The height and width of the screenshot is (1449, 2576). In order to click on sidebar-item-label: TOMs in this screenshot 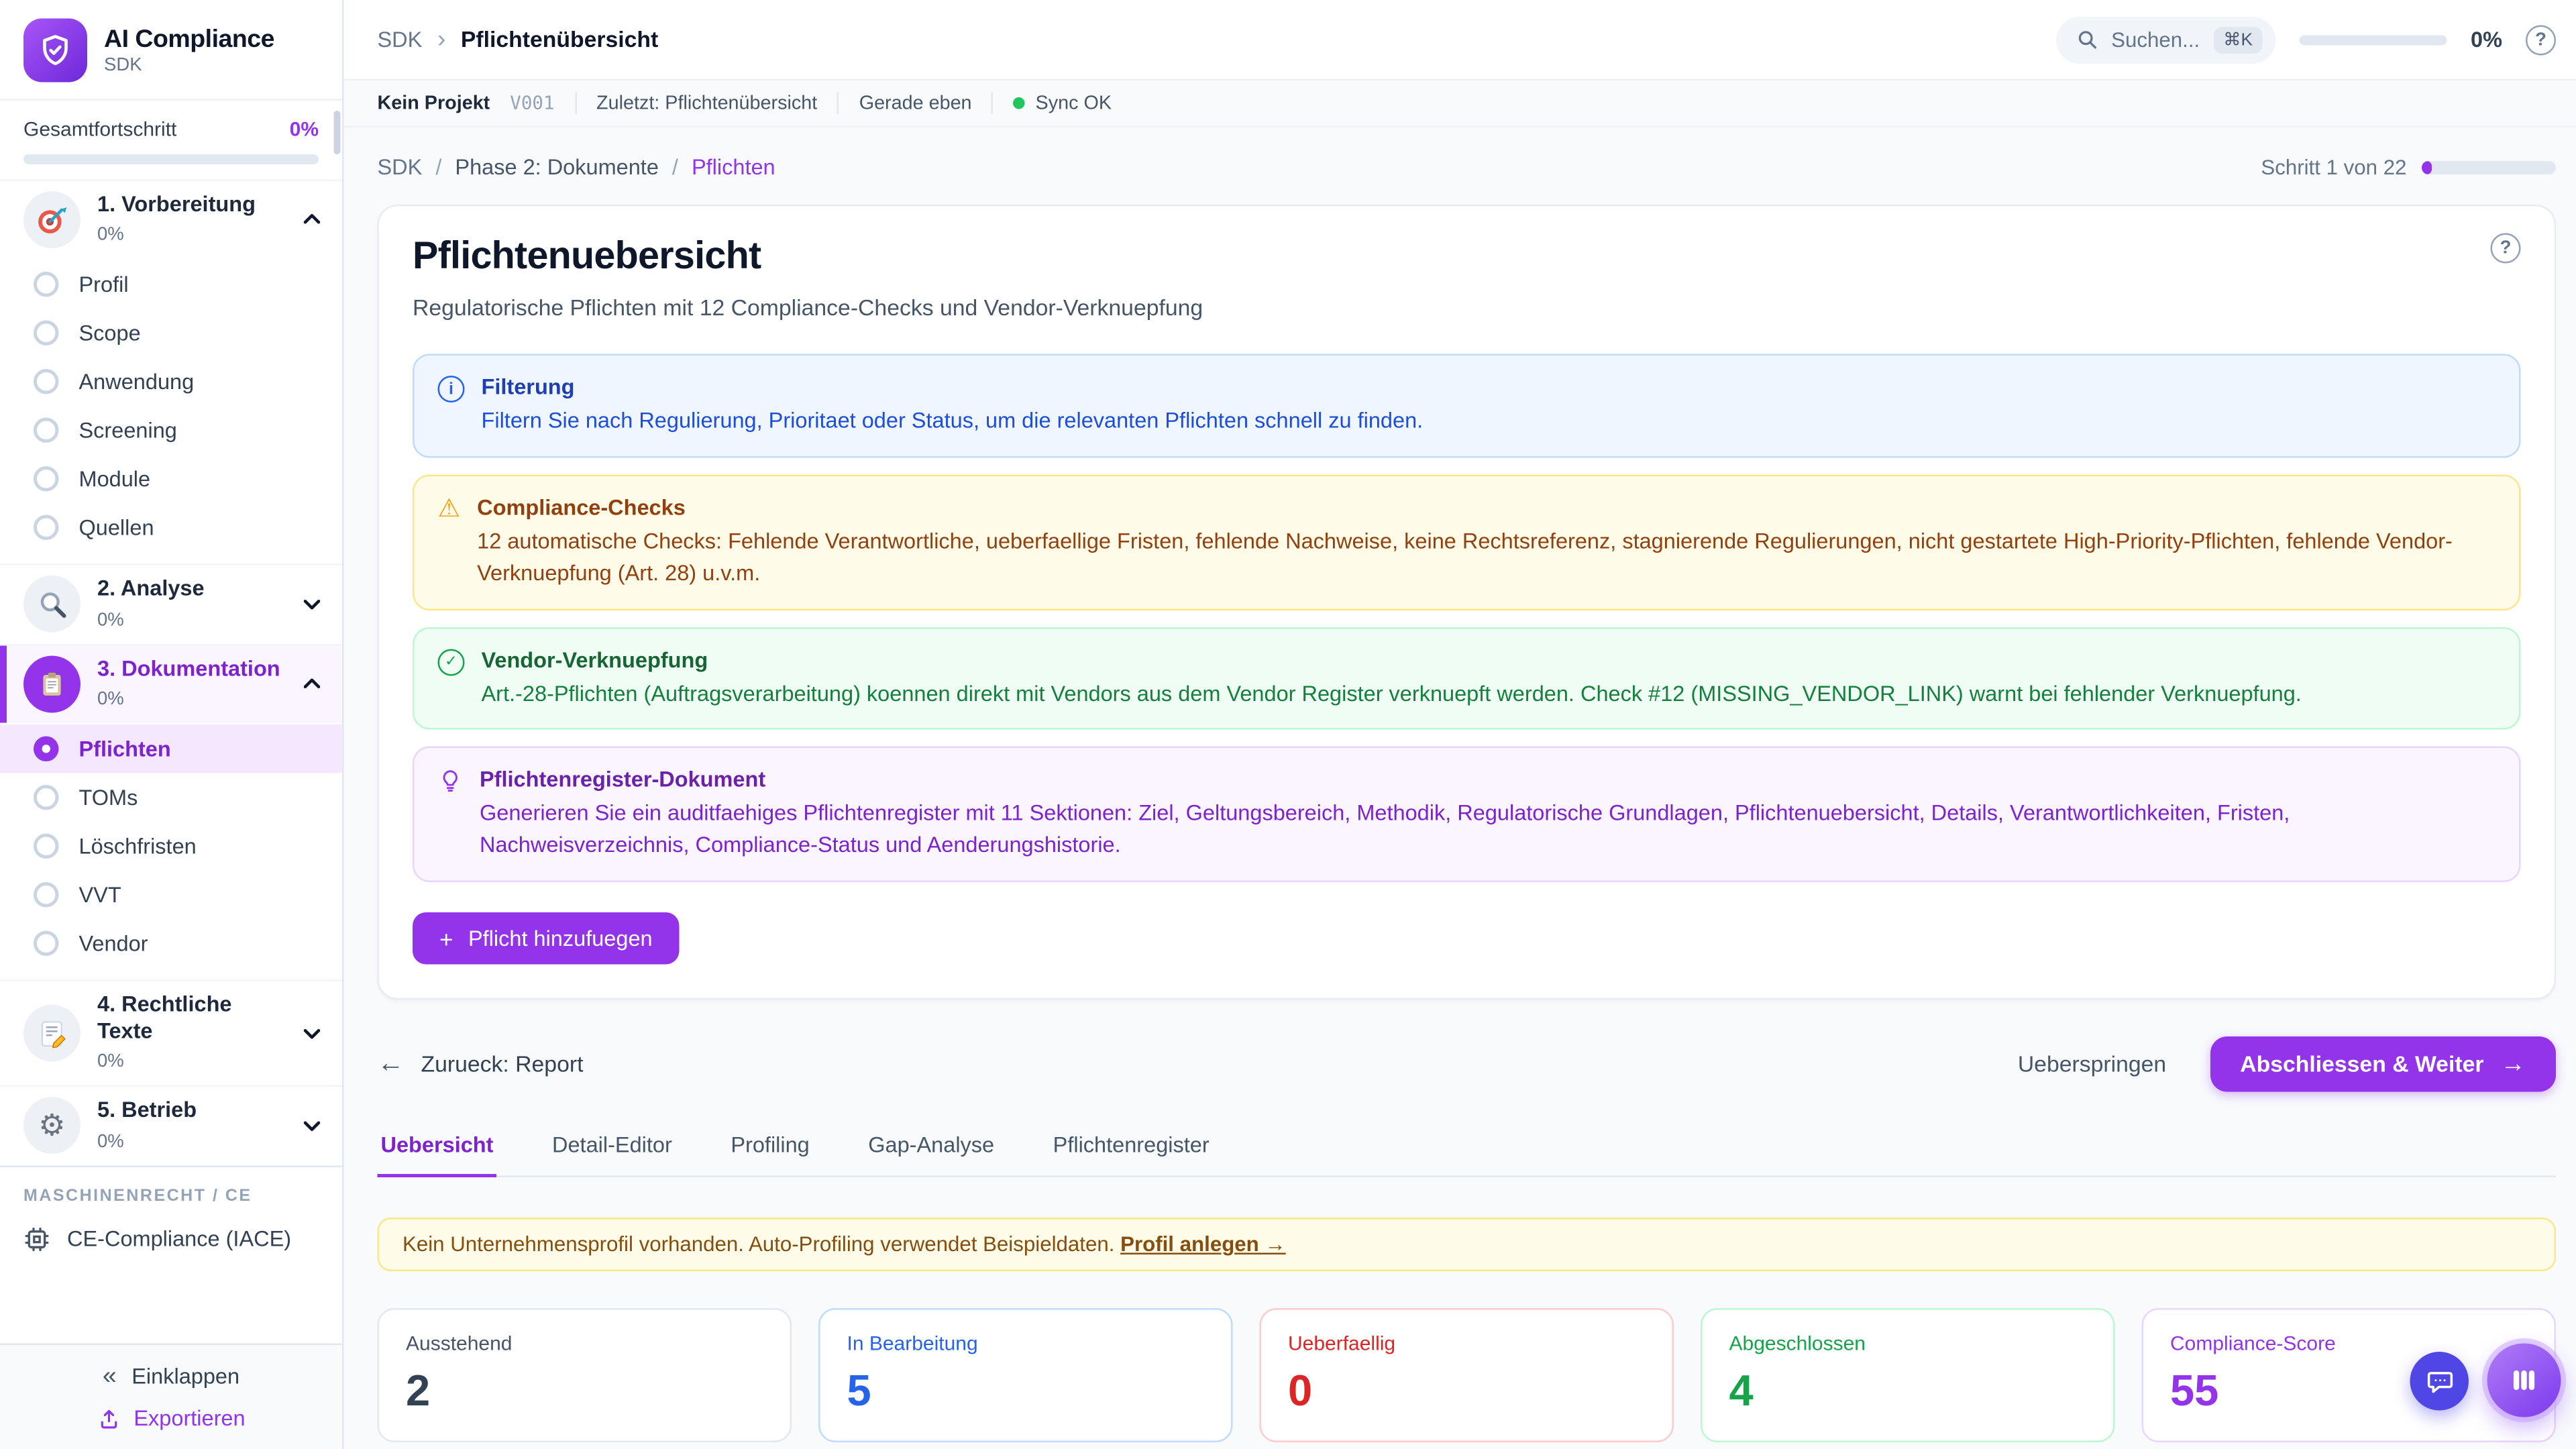, I will do `click(108, 797)`.